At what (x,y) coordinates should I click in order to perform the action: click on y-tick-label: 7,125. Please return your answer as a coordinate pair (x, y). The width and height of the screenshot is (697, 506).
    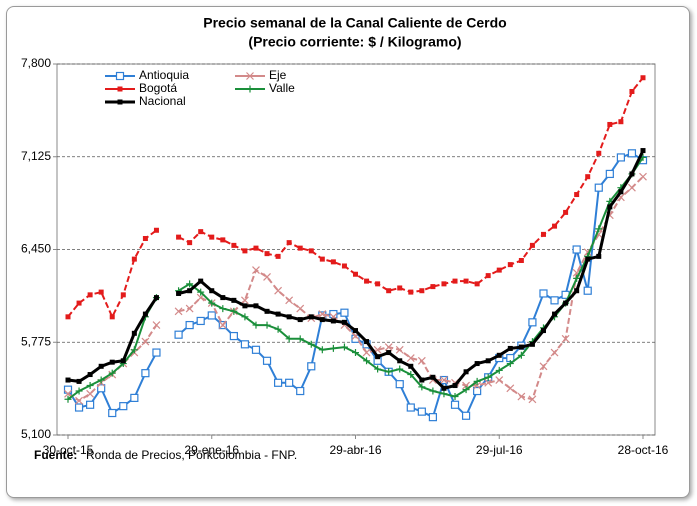
    Looking at the image, I should click on (36, 156).